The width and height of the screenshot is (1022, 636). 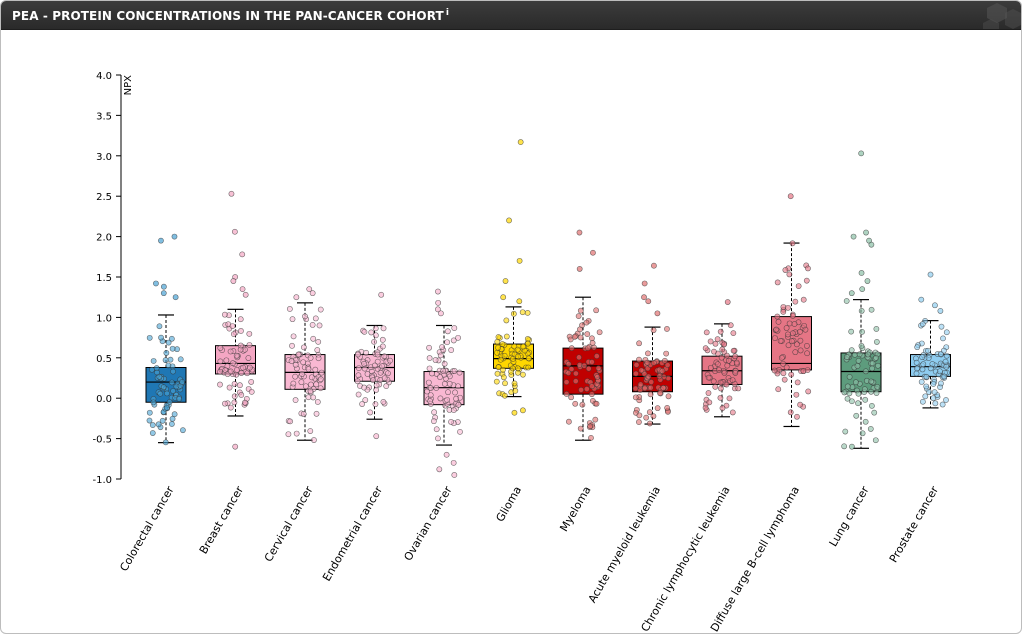 I want to click on category-label: Lung cancer, so click(x=849, y=516).